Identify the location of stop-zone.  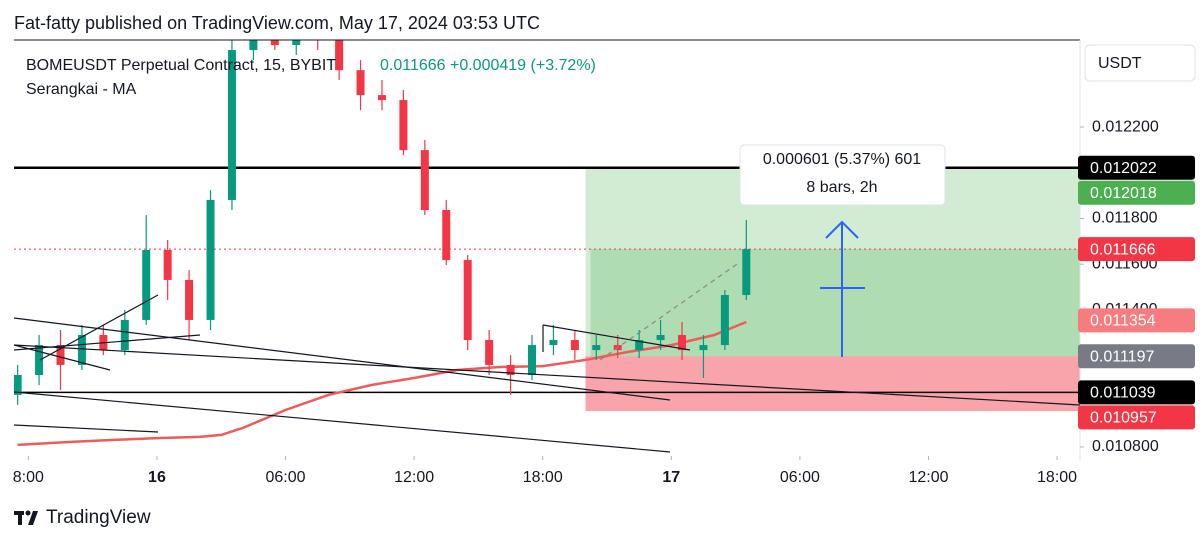
(832, 384).